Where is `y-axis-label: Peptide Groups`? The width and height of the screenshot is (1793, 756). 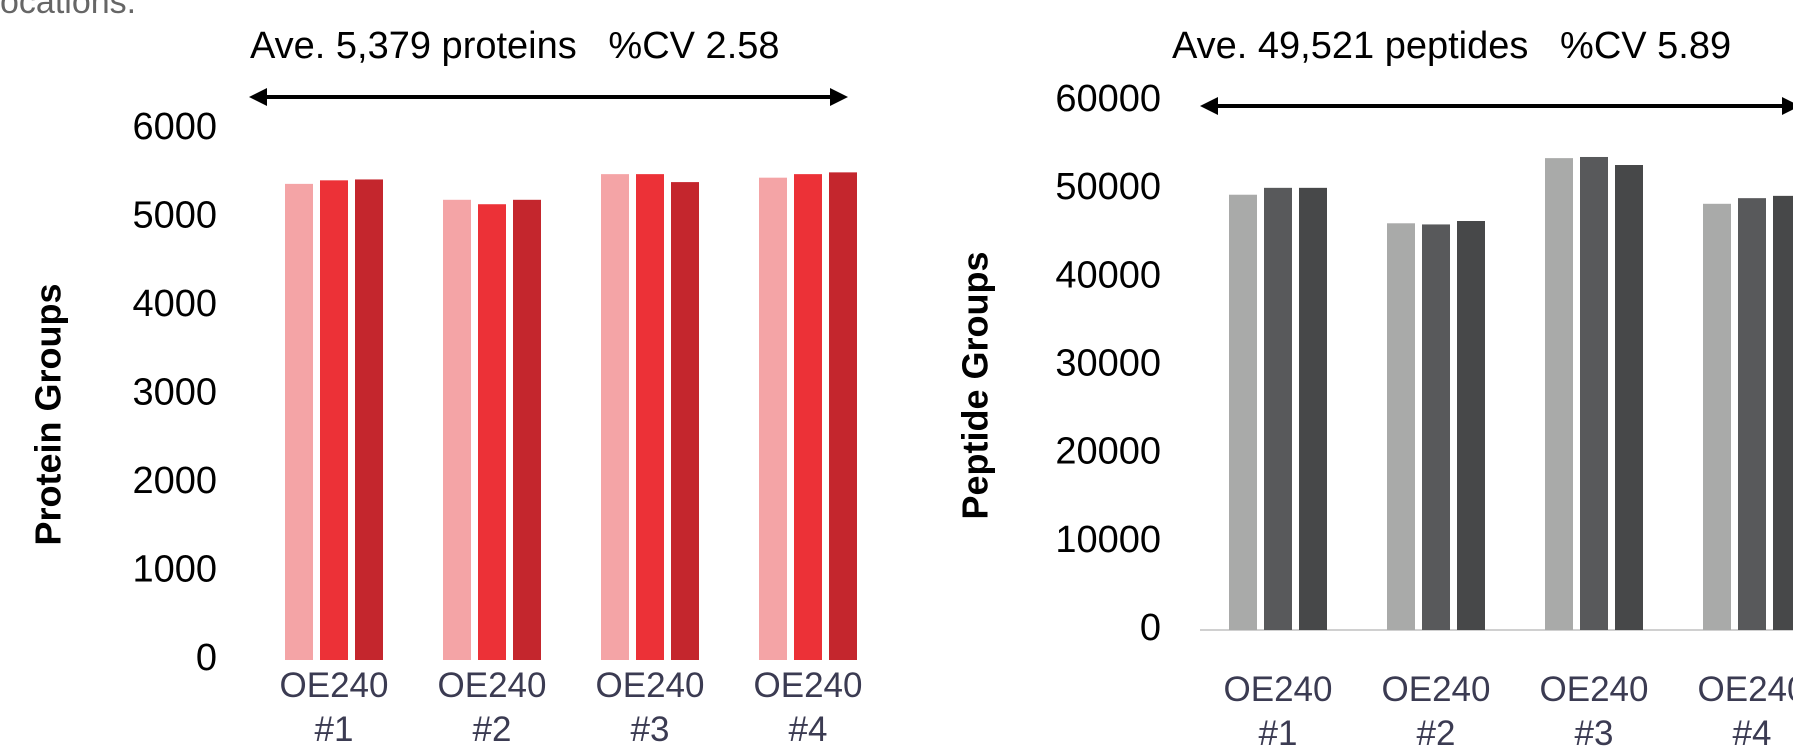
y-axis-label: Peptide Groups is located at coordinates (975, 385).